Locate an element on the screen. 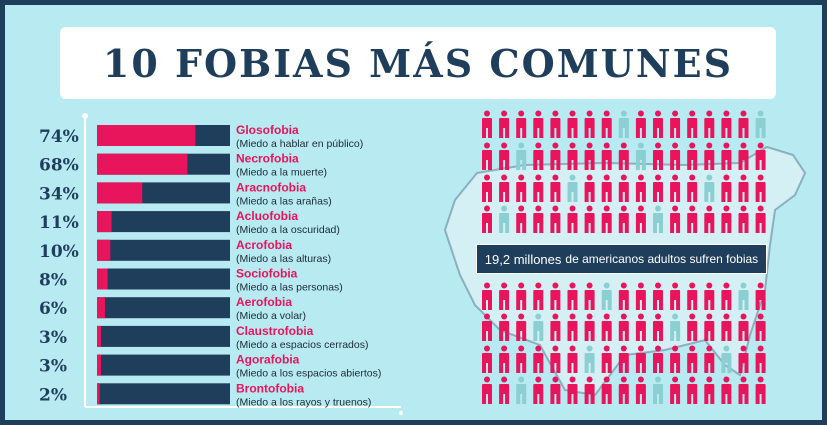  percentage-label: 3% is located at coordinates (53, 367).